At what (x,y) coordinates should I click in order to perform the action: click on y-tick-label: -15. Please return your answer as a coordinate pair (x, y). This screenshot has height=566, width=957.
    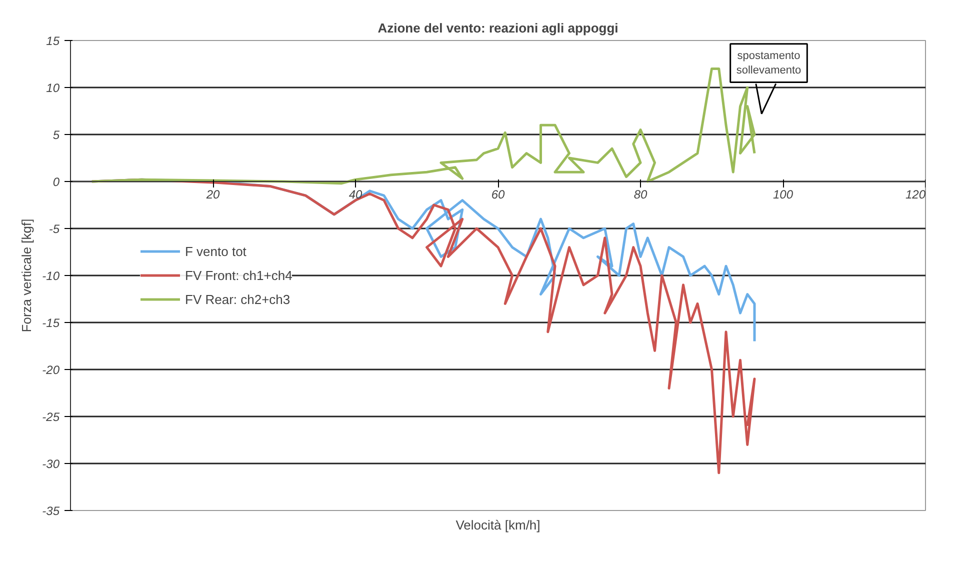
    Looking at the image, I should click on (51, 323).